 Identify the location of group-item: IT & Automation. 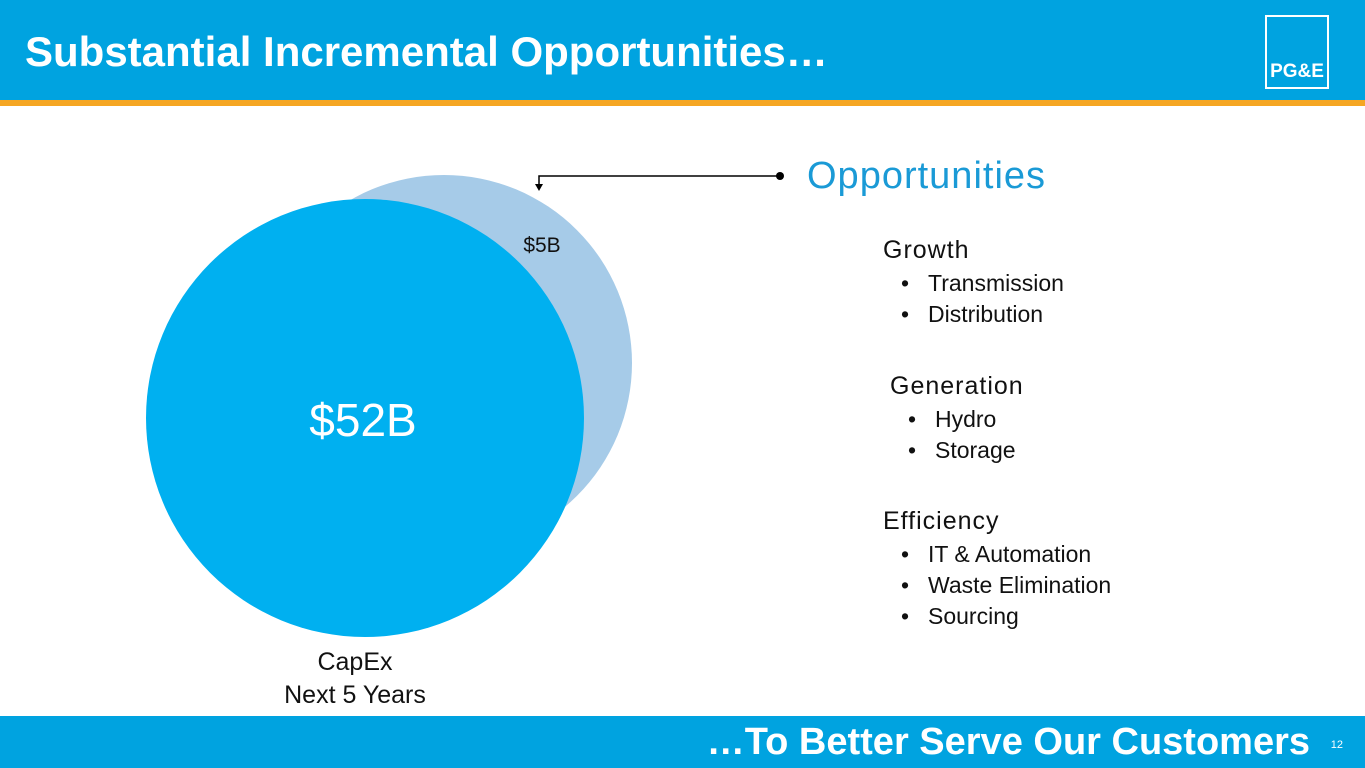
(1010, 554).